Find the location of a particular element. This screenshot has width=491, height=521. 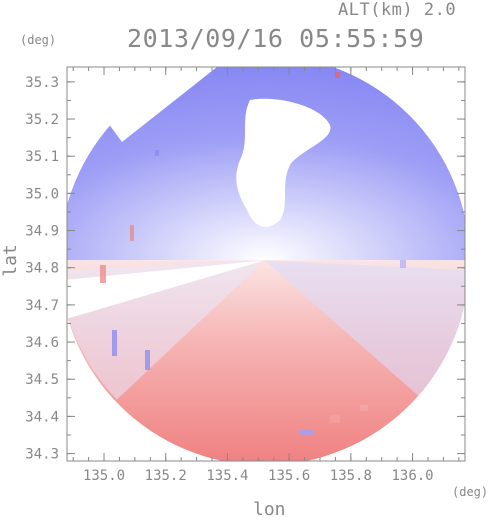

no-echo-area-north-west is located at coordinates (142, 104).